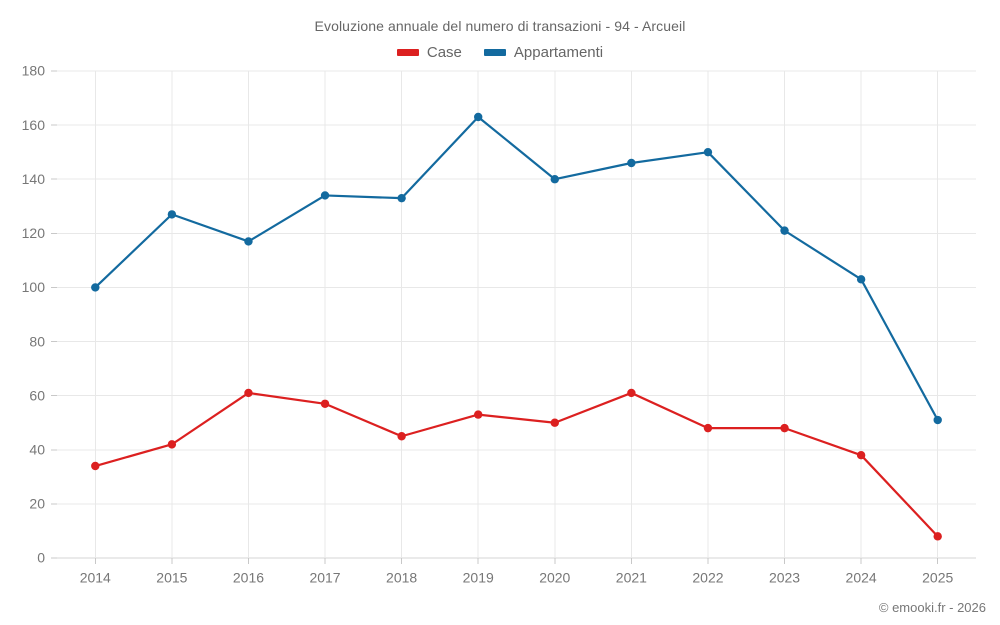 The image size is (1000, 625). What do you see at coordinates (554, 577) in the screenshot?
I see `xtick-label: 2020` at bounding box center [554, 577].